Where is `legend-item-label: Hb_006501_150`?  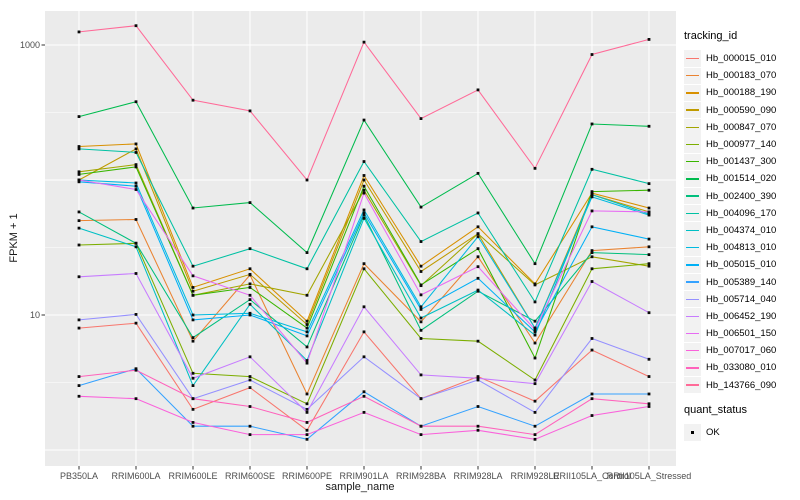 legend-item-label: Hb_006501_150 is located at coordinates (741, 334).